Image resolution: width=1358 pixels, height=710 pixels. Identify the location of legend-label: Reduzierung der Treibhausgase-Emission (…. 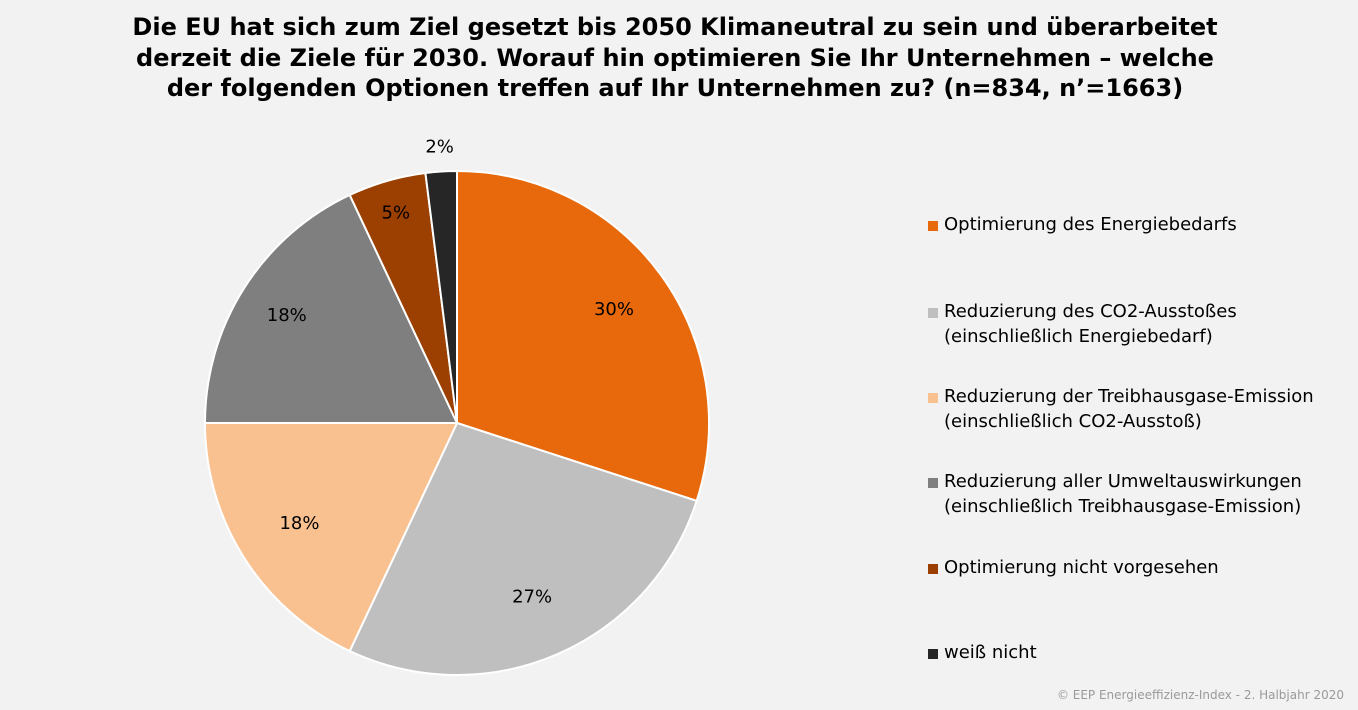
(1129, 409).